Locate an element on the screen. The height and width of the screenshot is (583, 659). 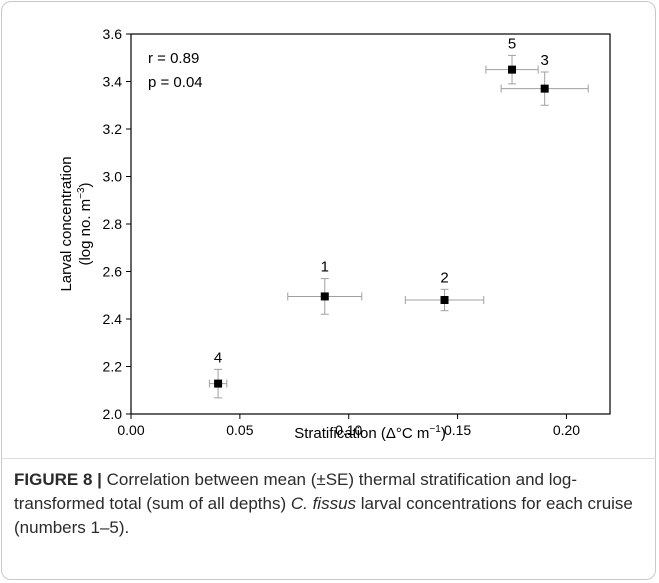
data-point-label: 4 is located at coordinates (218, 357).